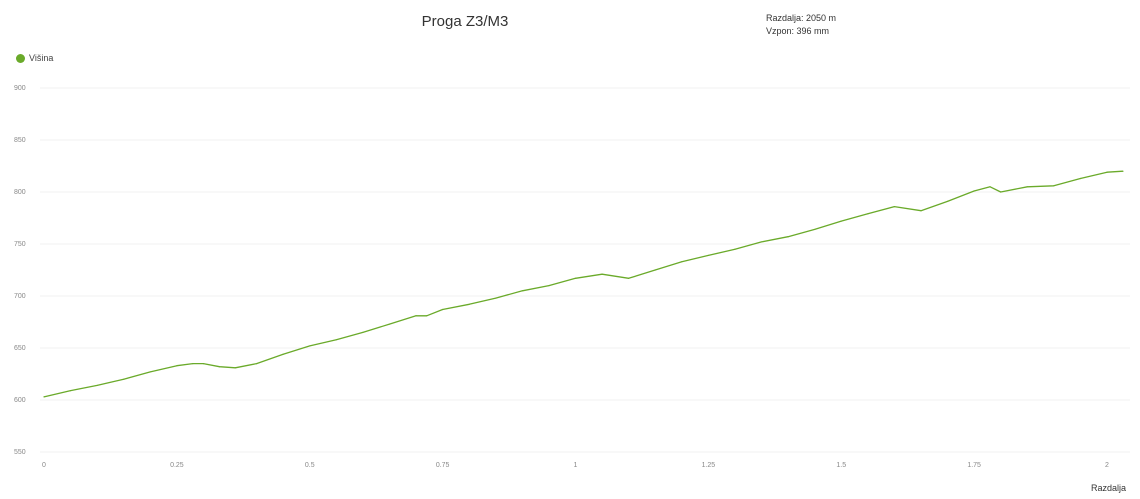 This screenshot has width=1140, height=499. Describe the element at coordinates (841, 465) in the screenshot. I see `x-tick-label: 1.5` at that location.